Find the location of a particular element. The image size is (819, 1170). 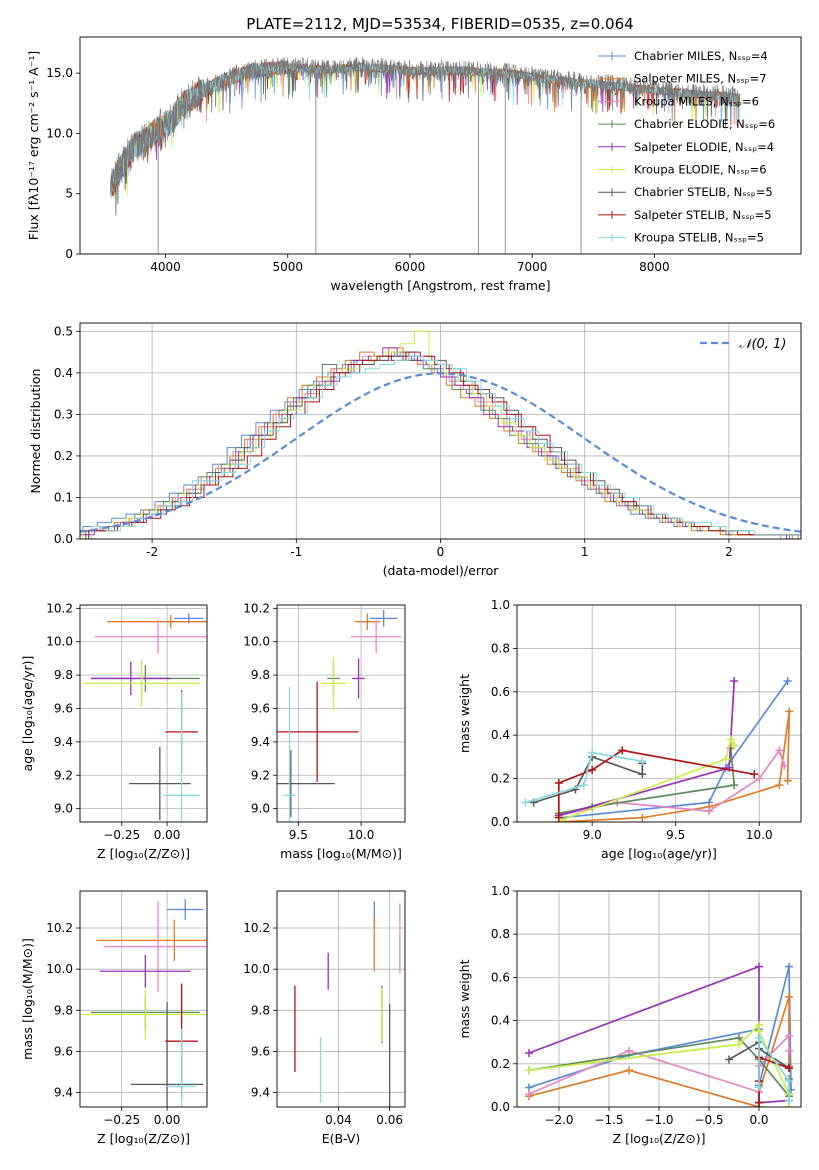

x-tick-label: 4000 is located at coordinates (165, 267).